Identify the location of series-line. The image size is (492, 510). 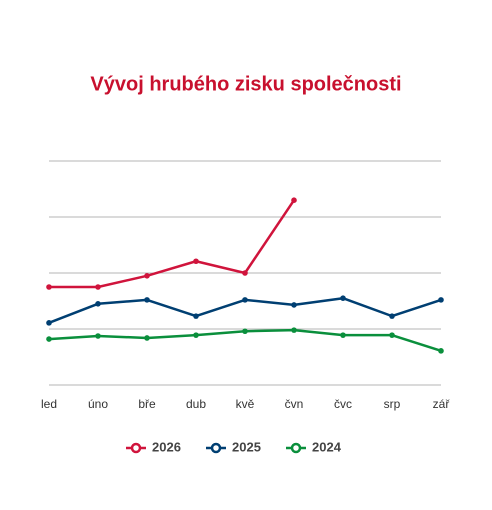
(172, 244).